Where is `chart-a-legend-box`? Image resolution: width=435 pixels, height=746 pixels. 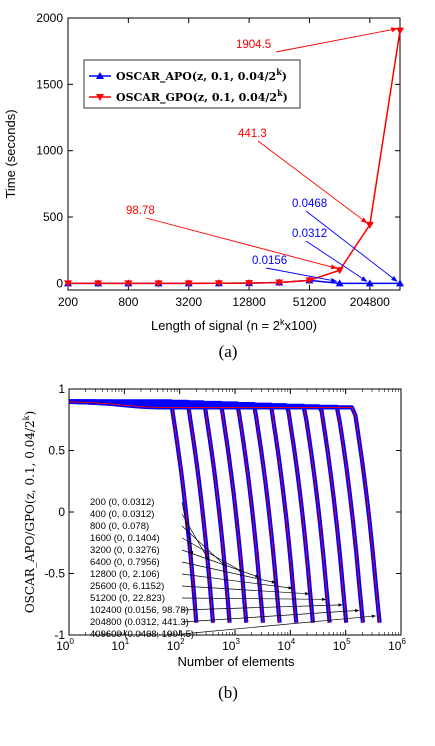 chart-a-legend-box is located at coordinates (192, 84).